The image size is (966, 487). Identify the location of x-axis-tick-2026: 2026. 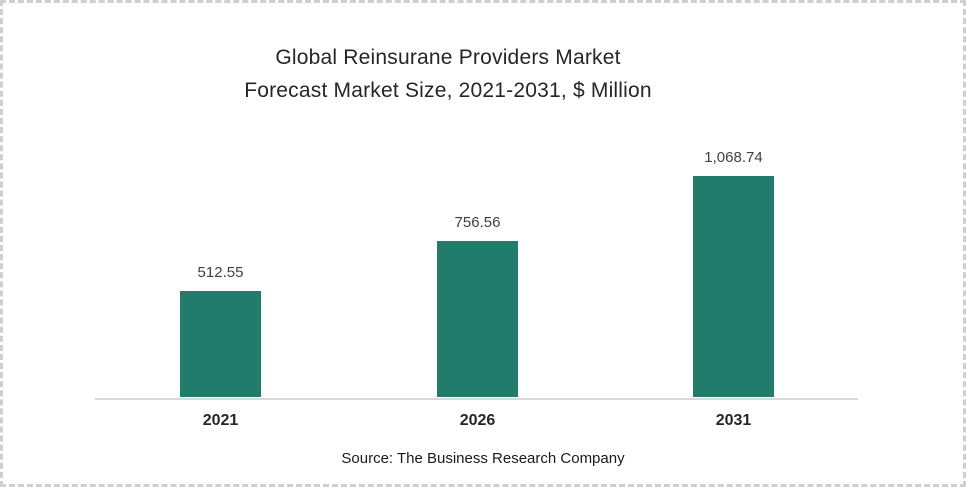
(477, 420).